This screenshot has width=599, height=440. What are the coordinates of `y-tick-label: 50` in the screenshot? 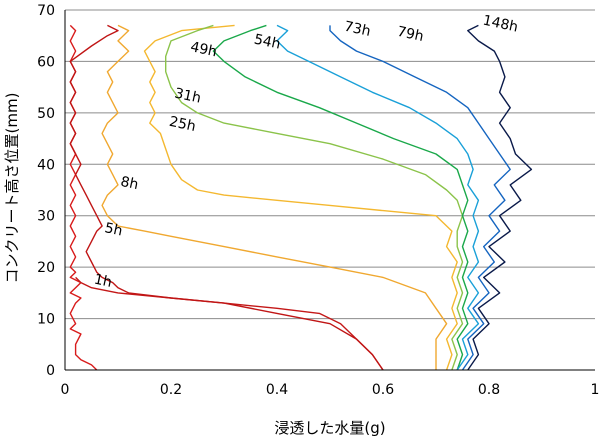 It's located at (46, 114).